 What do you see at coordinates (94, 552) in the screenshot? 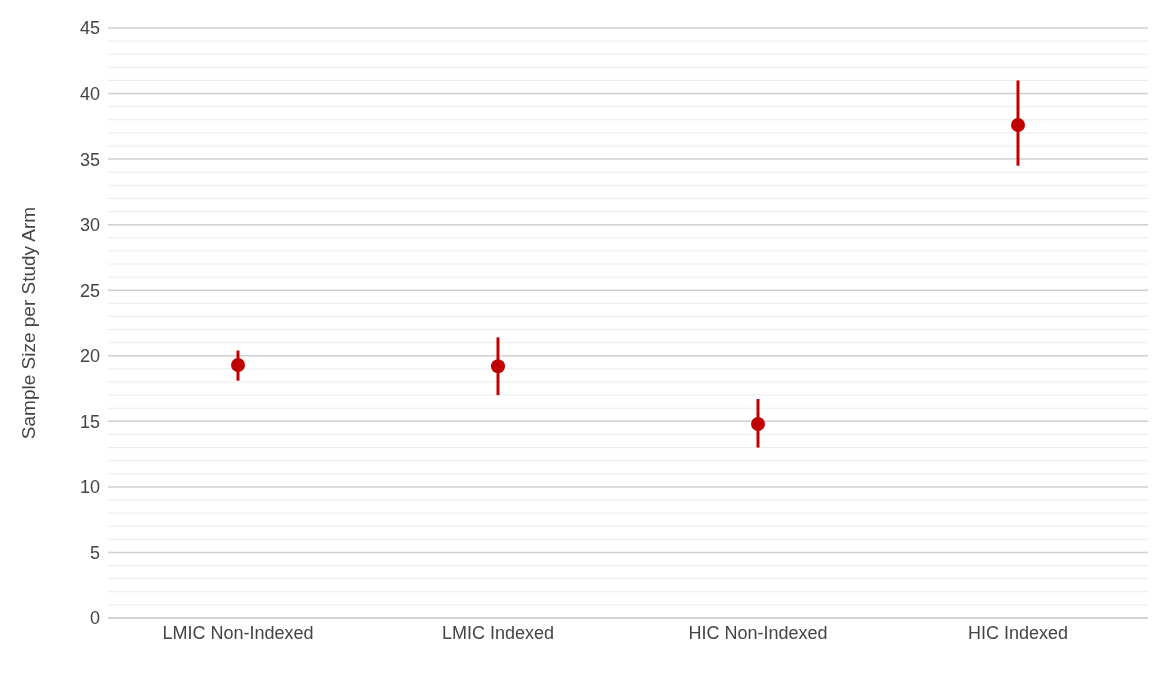
I see `y-tick-label: 5` at bounding box center [94, 552].